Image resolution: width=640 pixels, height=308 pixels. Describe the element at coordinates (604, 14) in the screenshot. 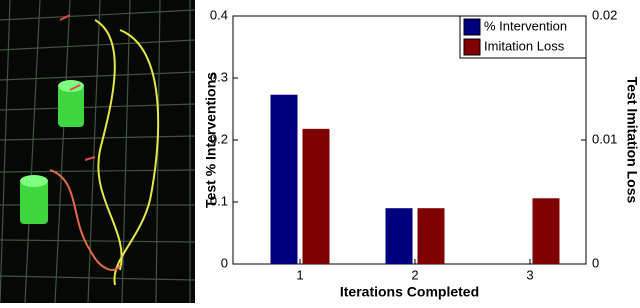

I see `y2-tick-label: 0.02` at that location.